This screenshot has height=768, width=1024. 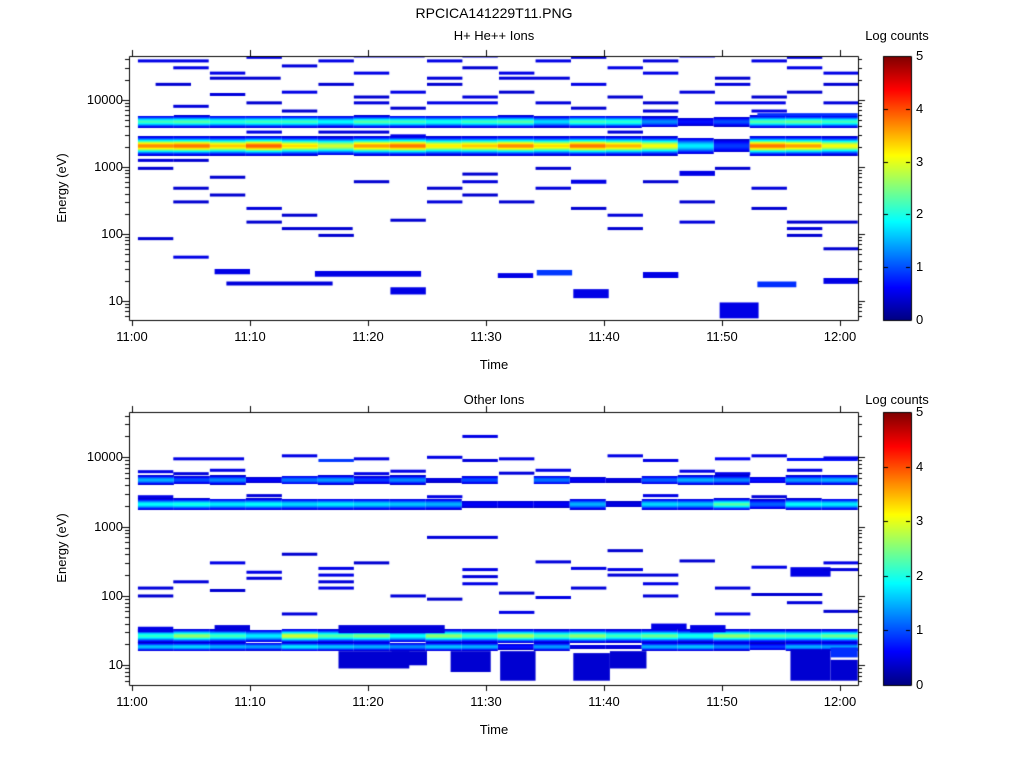 I want to click on figure-title: RPCICA141229T11.PNG, so click(x=494, y=13).